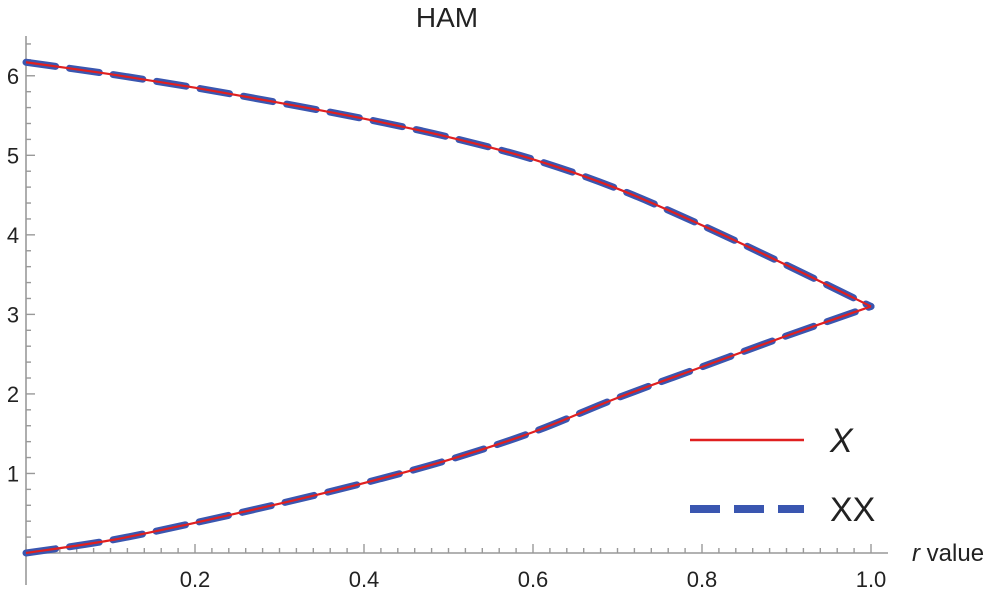 This screenshot has height=592, width=1004. What do you see at coordinates (841, 441) in the screenshot?
I see `legend-label-x: X` at bounding box center [841, 441].